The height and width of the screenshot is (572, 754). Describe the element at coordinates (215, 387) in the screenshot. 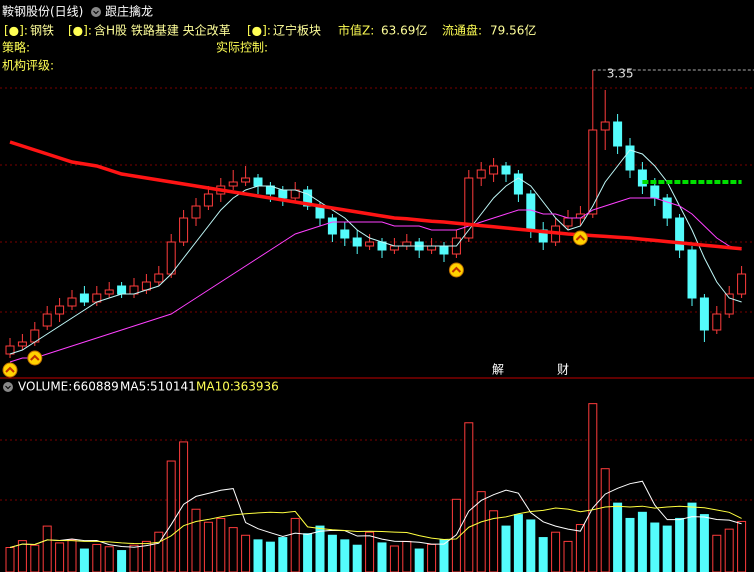

I see `ma10-label: MA10:` at that location.